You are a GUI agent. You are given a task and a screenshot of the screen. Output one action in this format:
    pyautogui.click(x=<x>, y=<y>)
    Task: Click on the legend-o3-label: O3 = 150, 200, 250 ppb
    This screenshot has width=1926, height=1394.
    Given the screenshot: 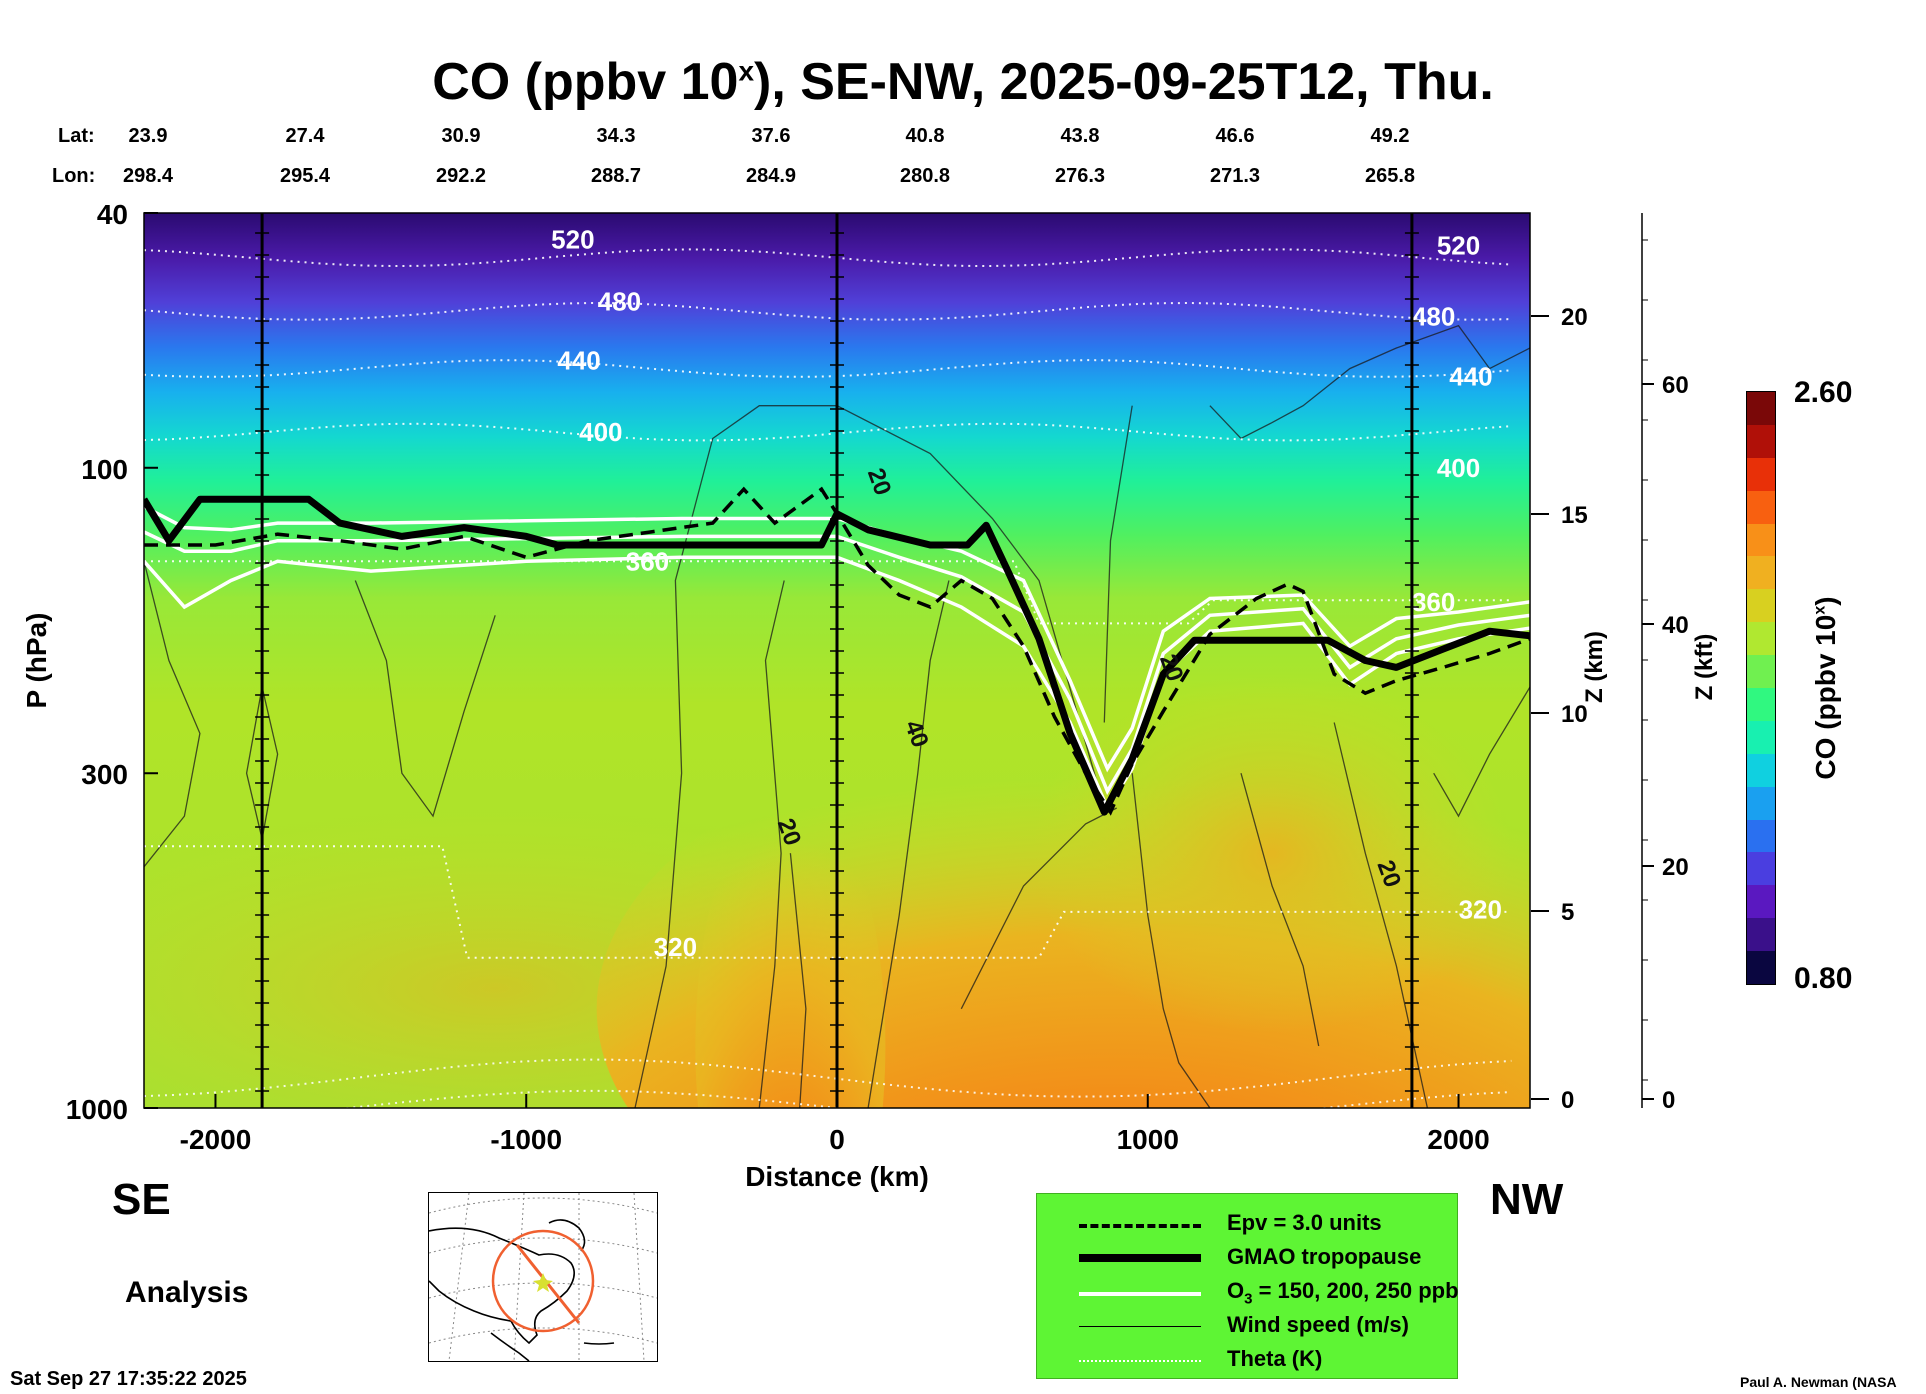 What is the action you would take?
    pyautogui.click(x=1343, y=1293)
    